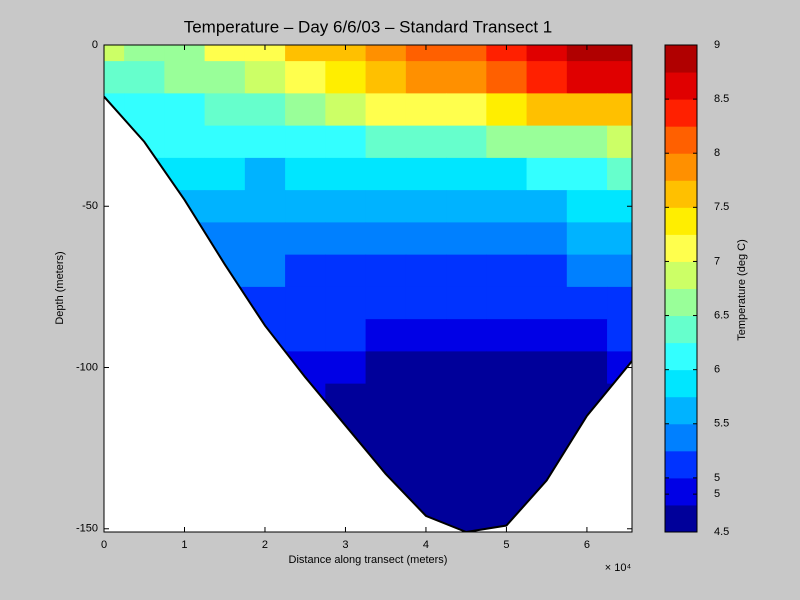 The height and width of the screenshot is (600, 800). I want to click on x-tick-label: 5, so click(506, 545).